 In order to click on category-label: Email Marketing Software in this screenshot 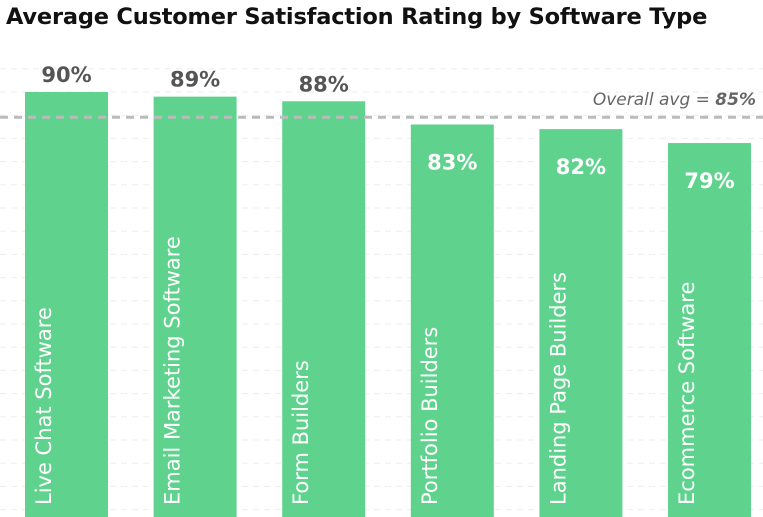, I will do `click(173, 370)`.